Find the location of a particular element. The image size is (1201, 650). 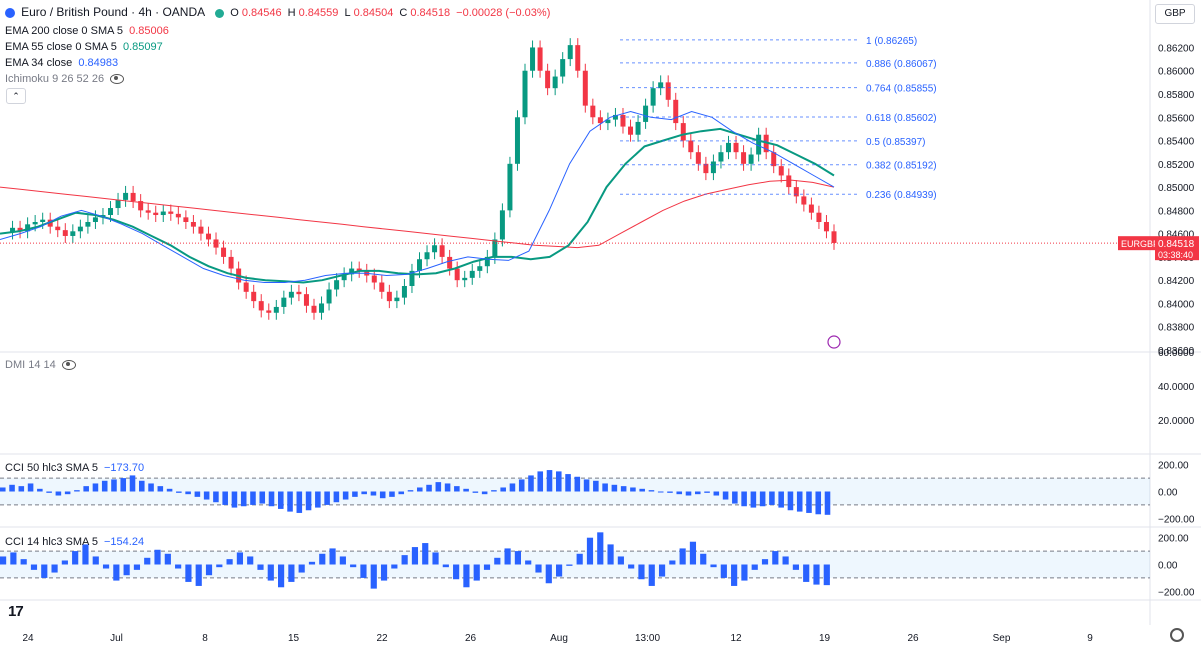

ichimoku-label: Ichimoku 9 26 52 26 is located at coordinates (55, 79).